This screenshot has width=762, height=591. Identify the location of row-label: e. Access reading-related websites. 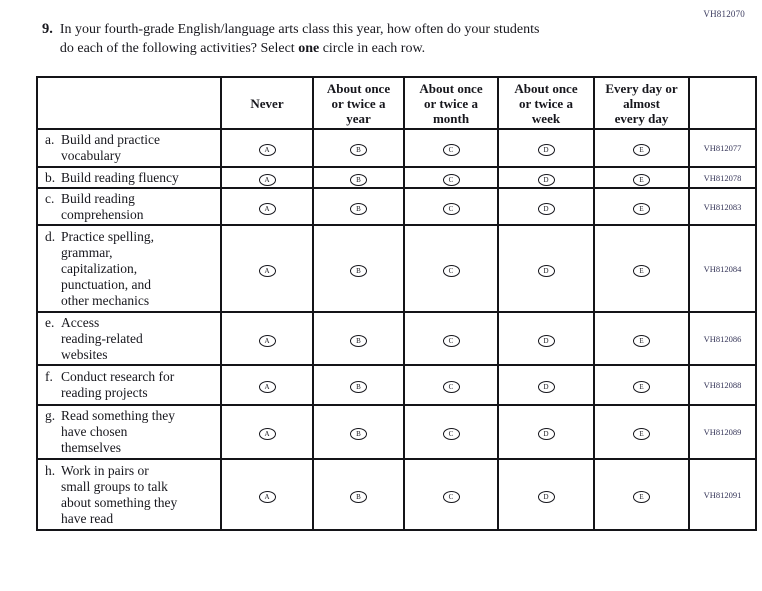
(129, 338).